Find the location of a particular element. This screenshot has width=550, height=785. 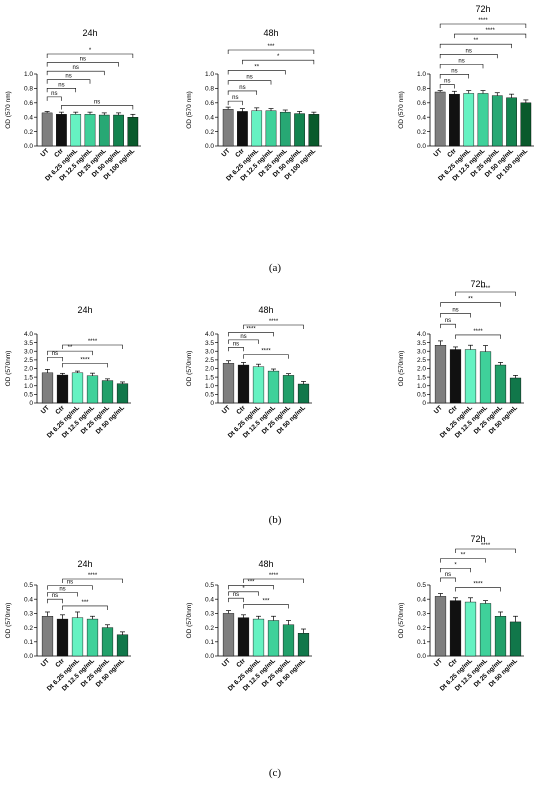

y-axis-label: OD (570 nm) is located at coordinates (8, 110).